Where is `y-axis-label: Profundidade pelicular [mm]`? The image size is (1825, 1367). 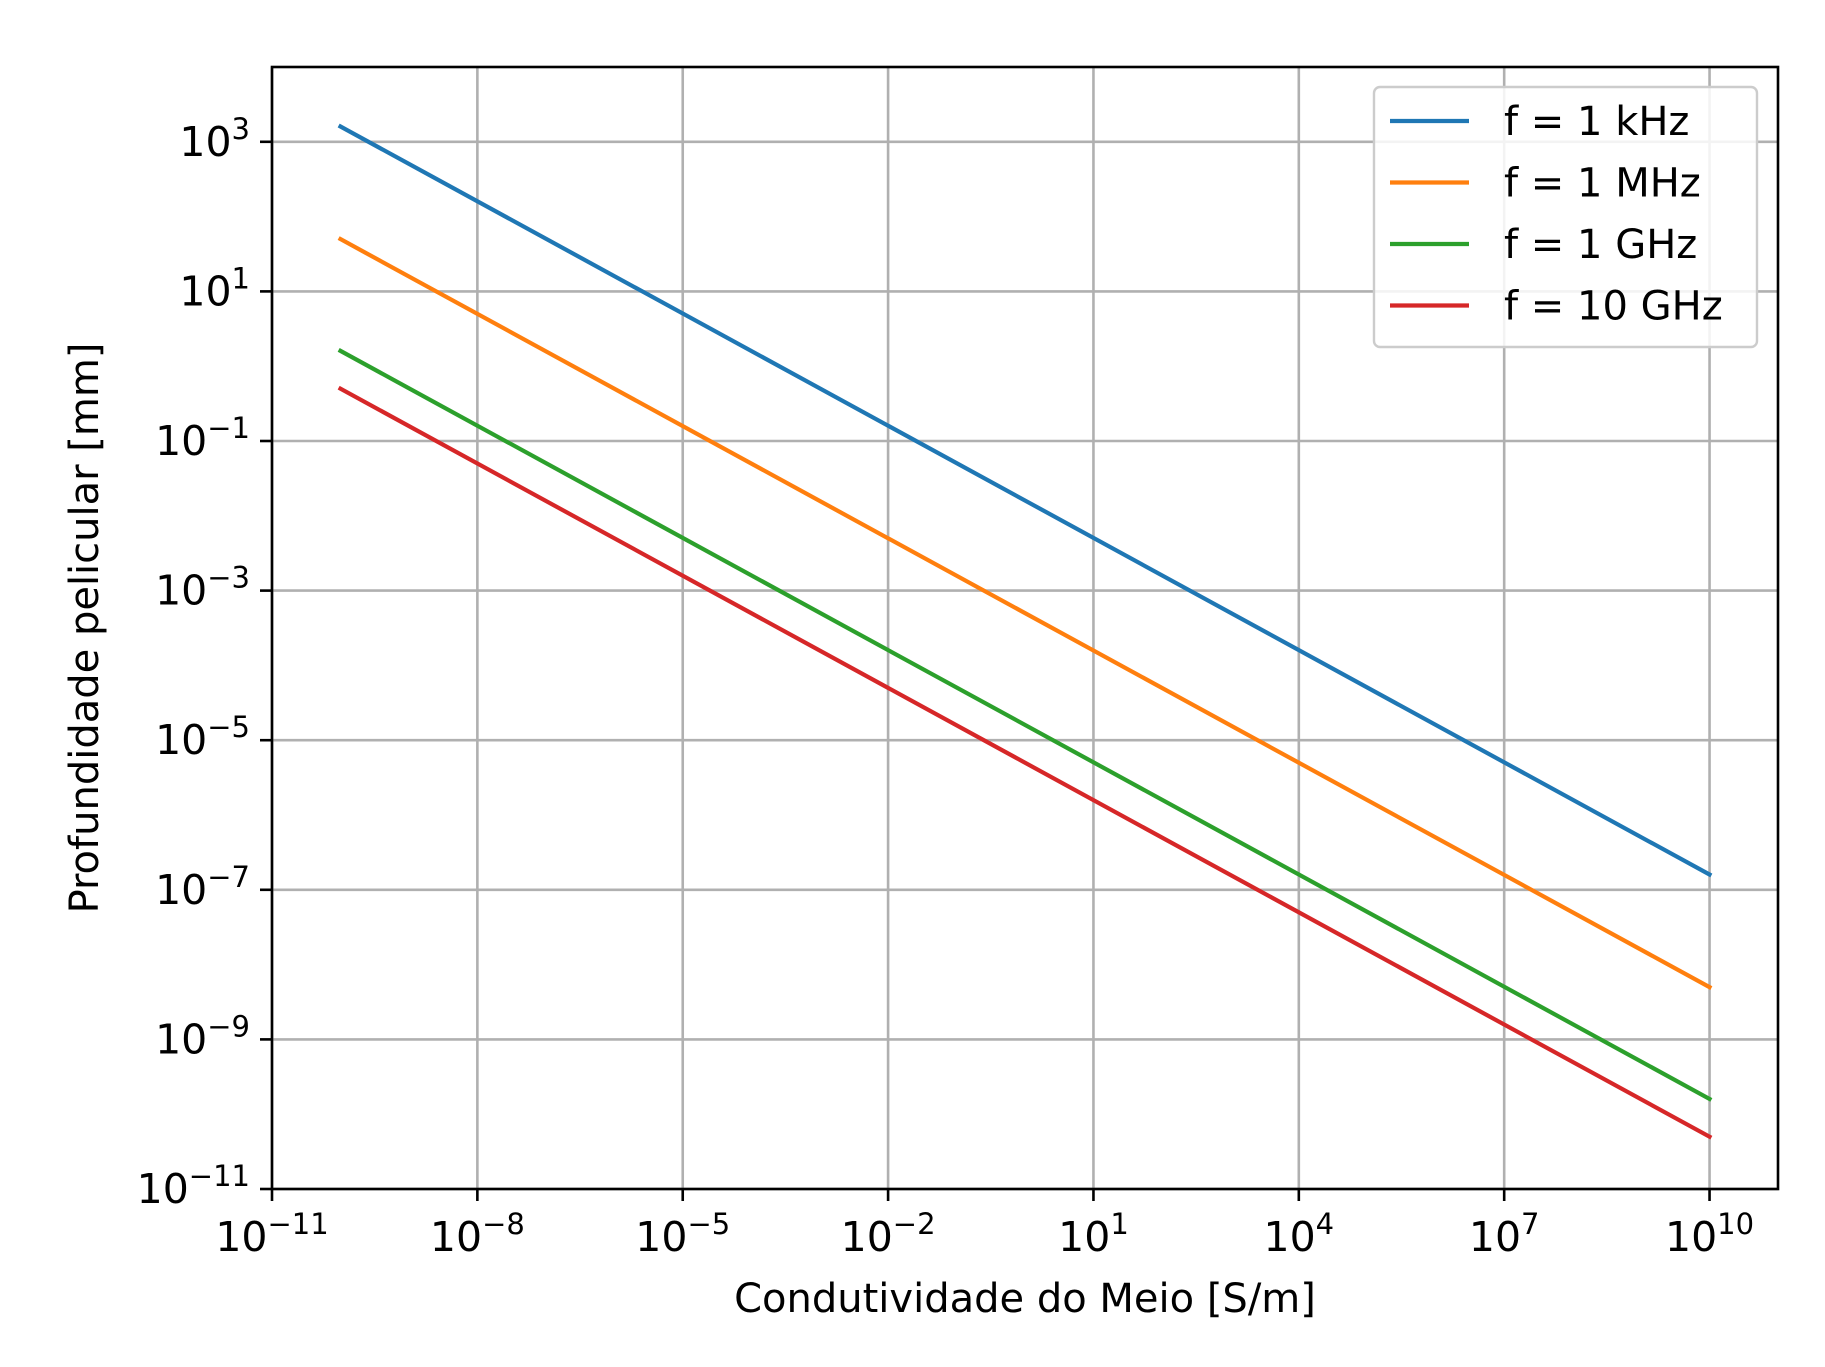
y-axis-label: Profundidade pelicular [mm] is located at coordinates (85, 628).